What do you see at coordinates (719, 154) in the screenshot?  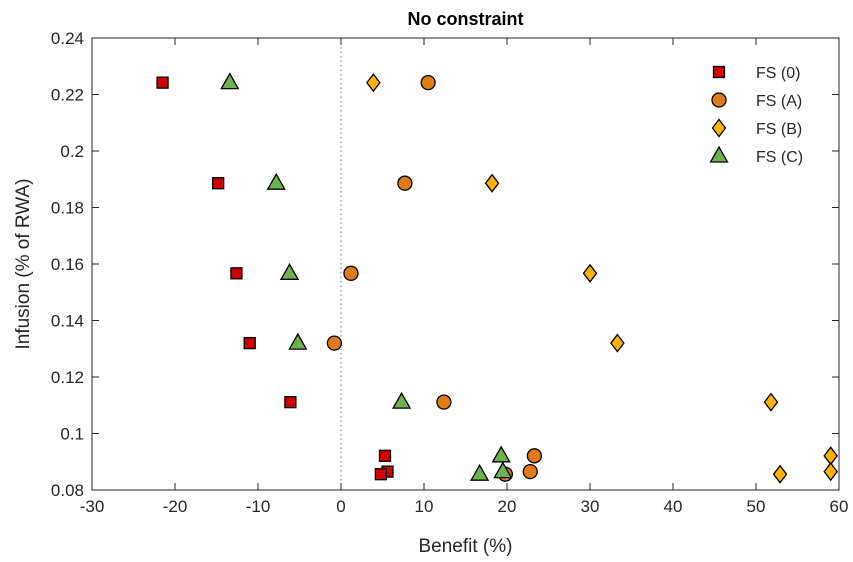 I see `legend-marker-triangle` at bounding box center [719, 154].